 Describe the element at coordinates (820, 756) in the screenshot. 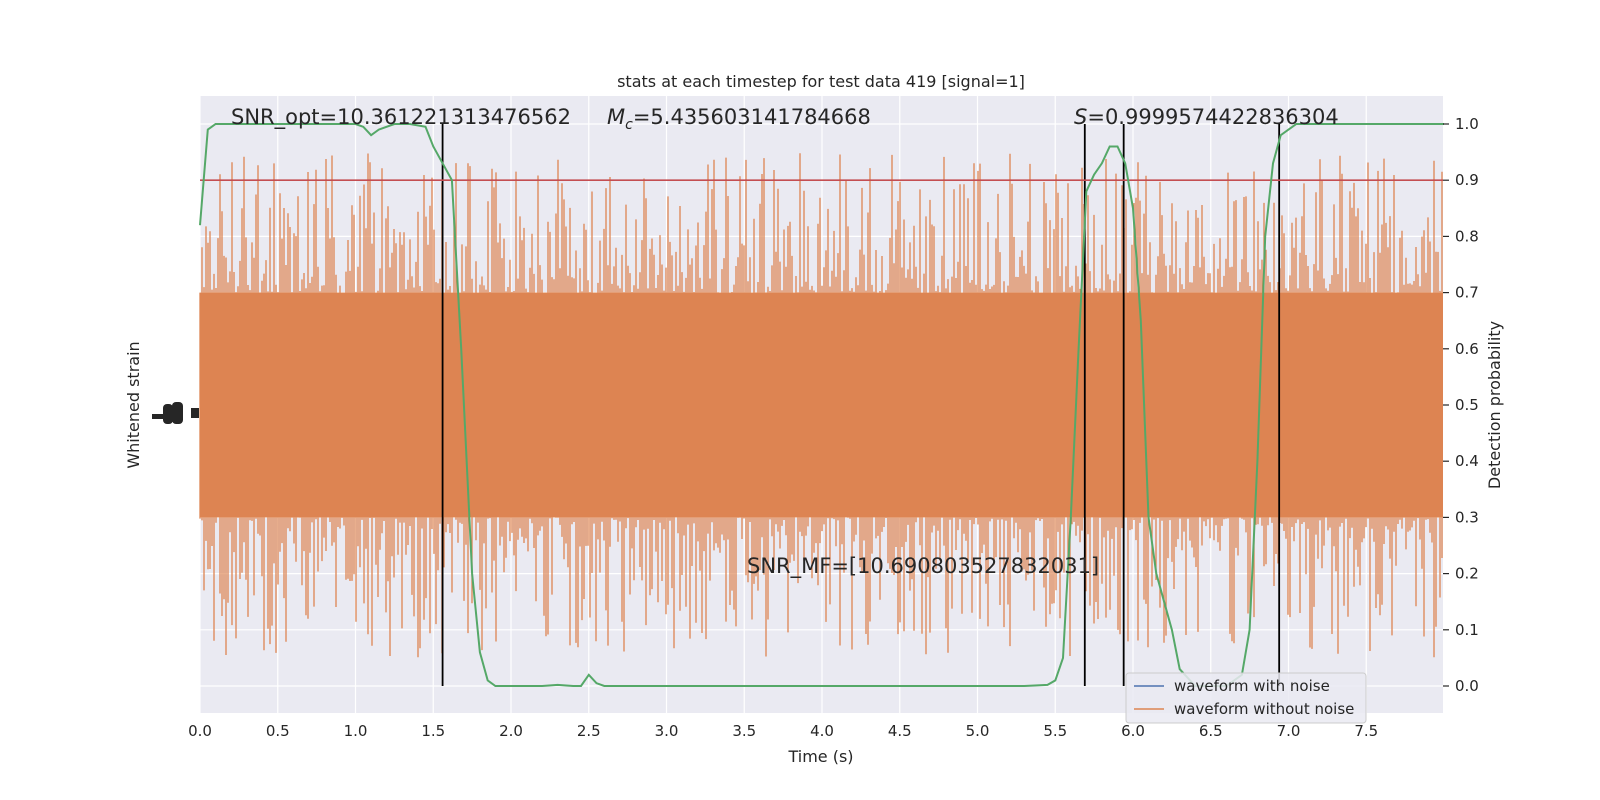

I see `x-axis-label: Time (s)` at that location.